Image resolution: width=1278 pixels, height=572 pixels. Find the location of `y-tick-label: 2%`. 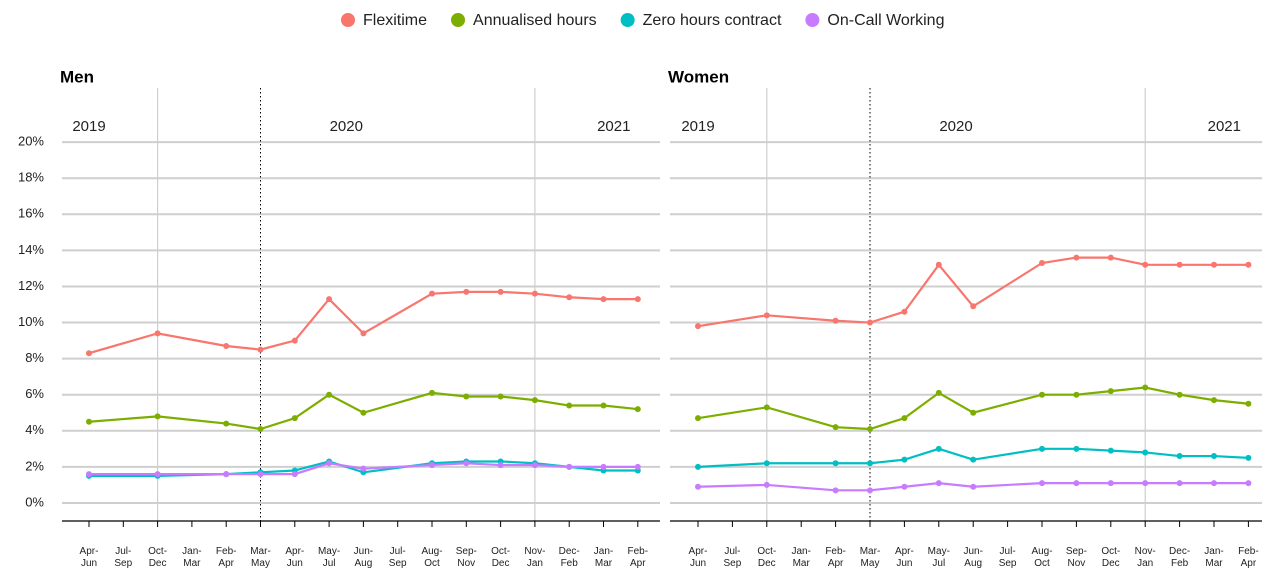

y-tick-label: 2% is located at coordinates (34, 465).